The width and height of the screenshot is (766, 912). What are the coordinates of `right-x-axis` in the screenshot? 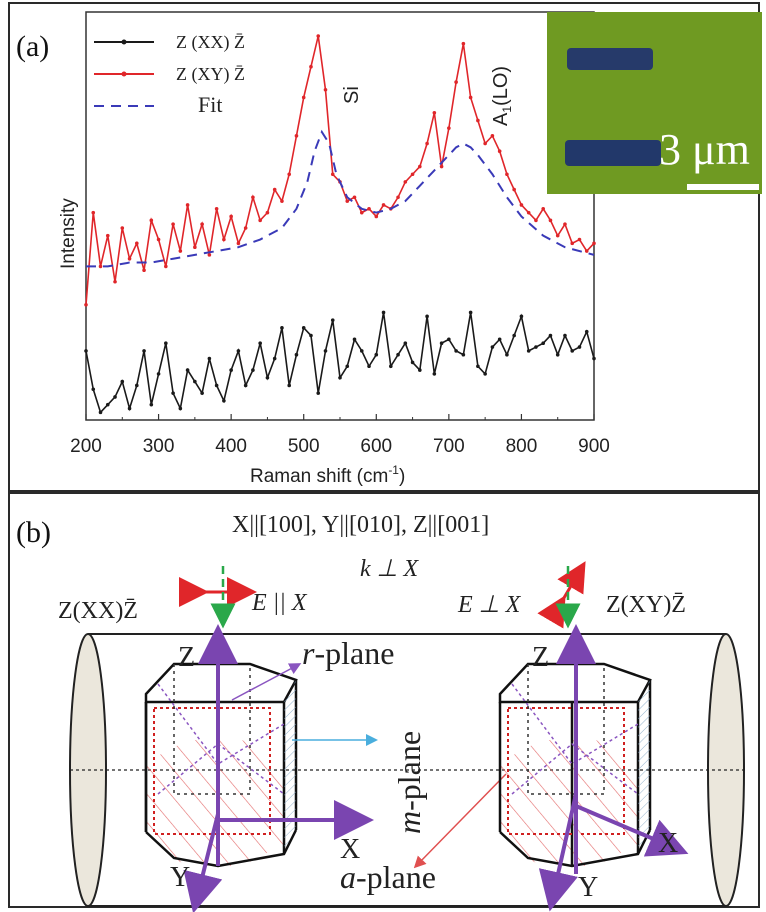 It's located at (632, 830).